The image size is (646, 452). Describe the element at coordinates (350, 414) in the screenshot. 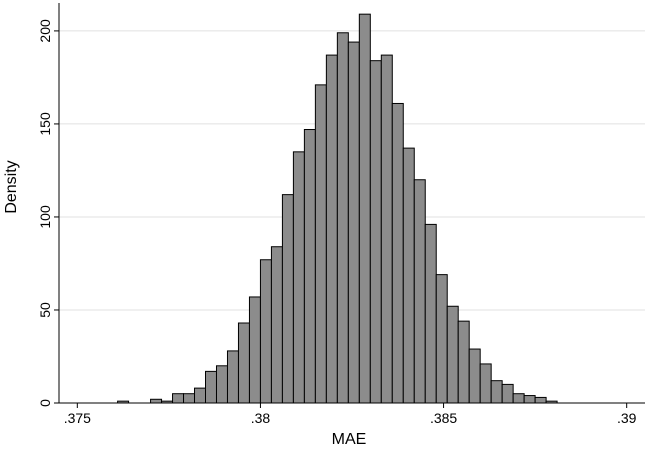

I see `x-axis-ticks: .375 .38 .385 .39` at that location.